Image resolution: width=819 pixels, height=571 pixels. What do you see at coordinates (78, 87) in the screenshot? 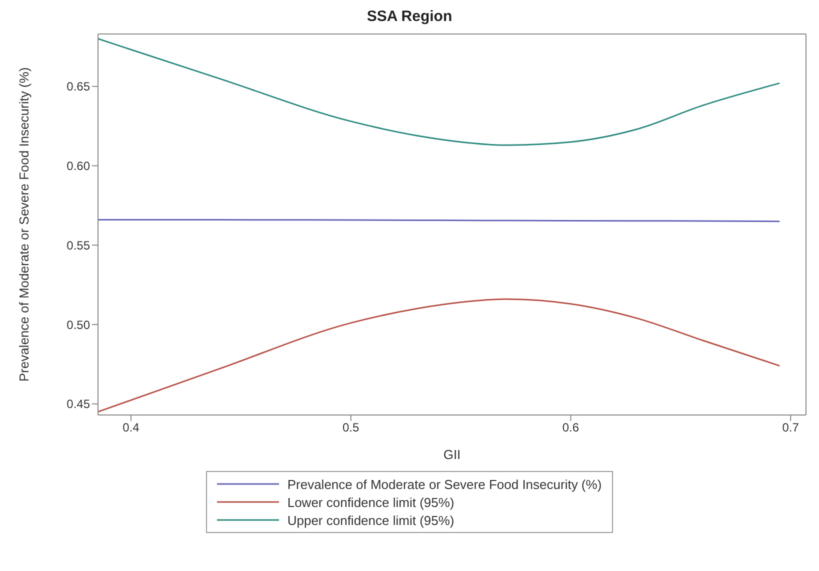
I see `y-tick-label: 0.65` at bounding box center [78, 87].